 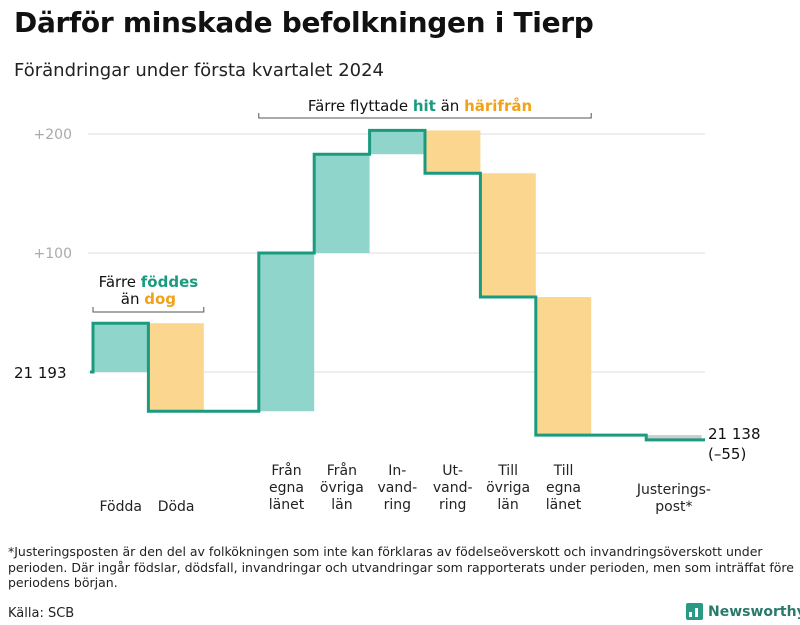 I want to click on category-label: post*, so click(x=673, y=507).